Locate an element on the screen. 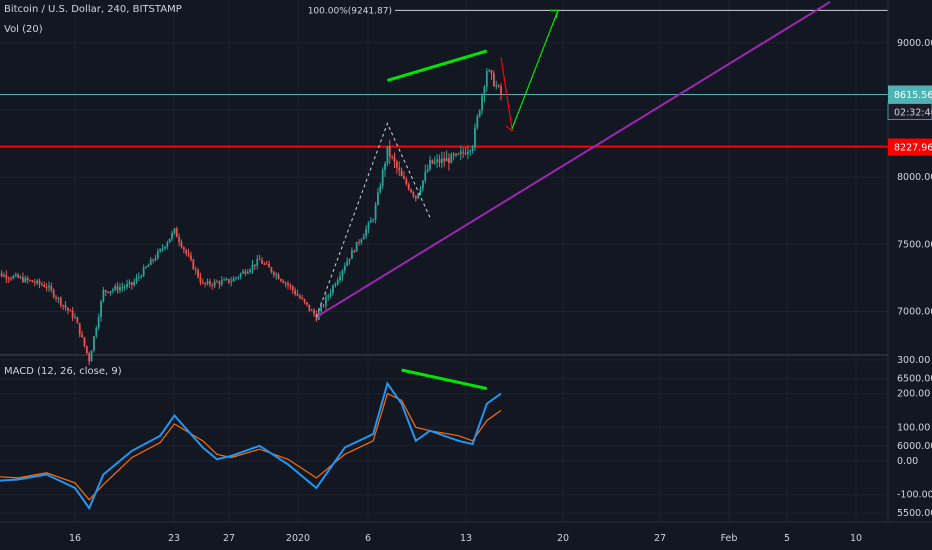  price-tick-label: 6500.00 is located at coordinates (914, 379).